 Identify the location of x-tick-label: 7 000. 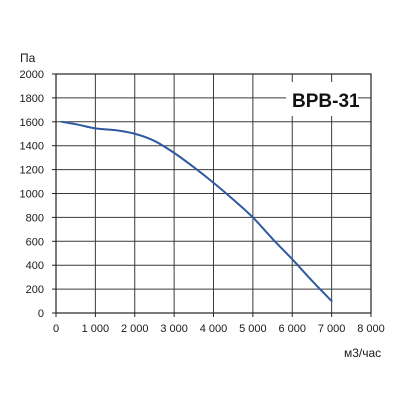
(332, 329).